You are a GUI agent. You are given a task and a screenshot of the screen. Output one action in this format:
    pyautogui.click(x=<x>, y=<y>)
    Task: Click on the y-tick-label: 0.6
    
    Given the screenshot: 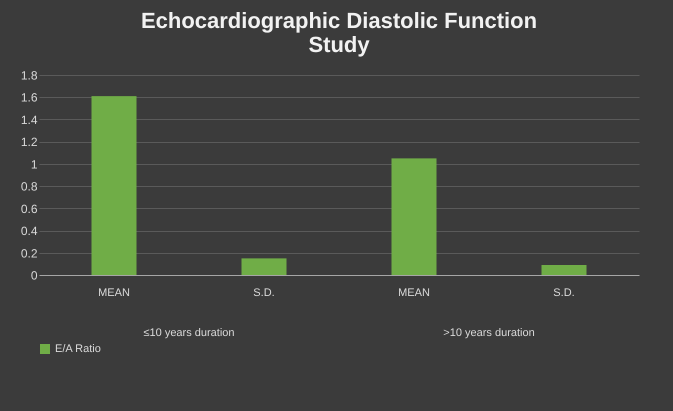 What is the action you would take?
    pyautogui.click(x=29, y=209)
    